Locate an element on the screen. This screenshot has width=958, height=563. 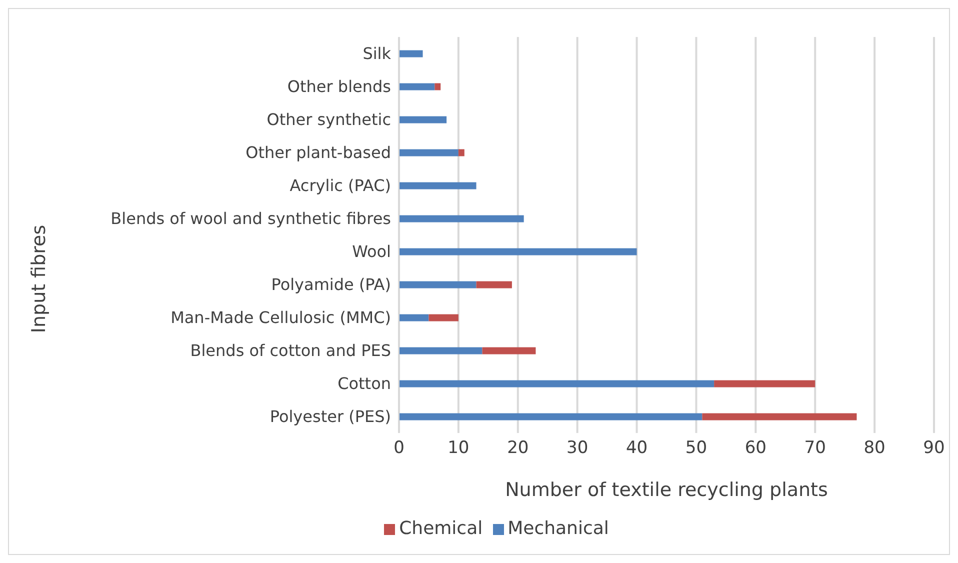
y-tick-label: Polyamide (PA) is located at coordinates (331, 284).